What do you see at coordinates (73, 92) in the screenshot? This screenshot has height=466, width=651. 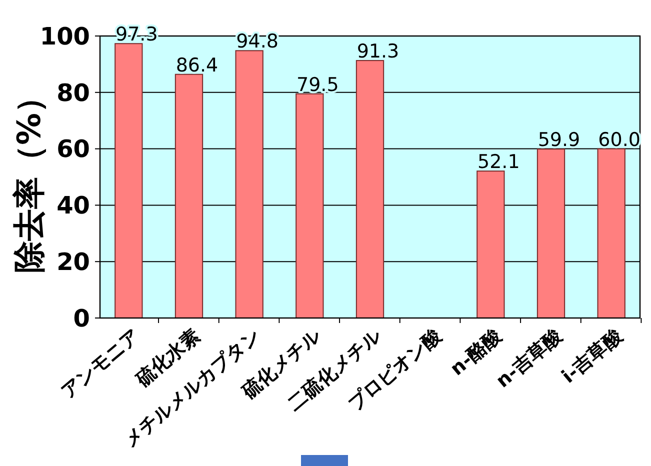 I see `y-tick-label: 80` at bounding box center [73, 92].